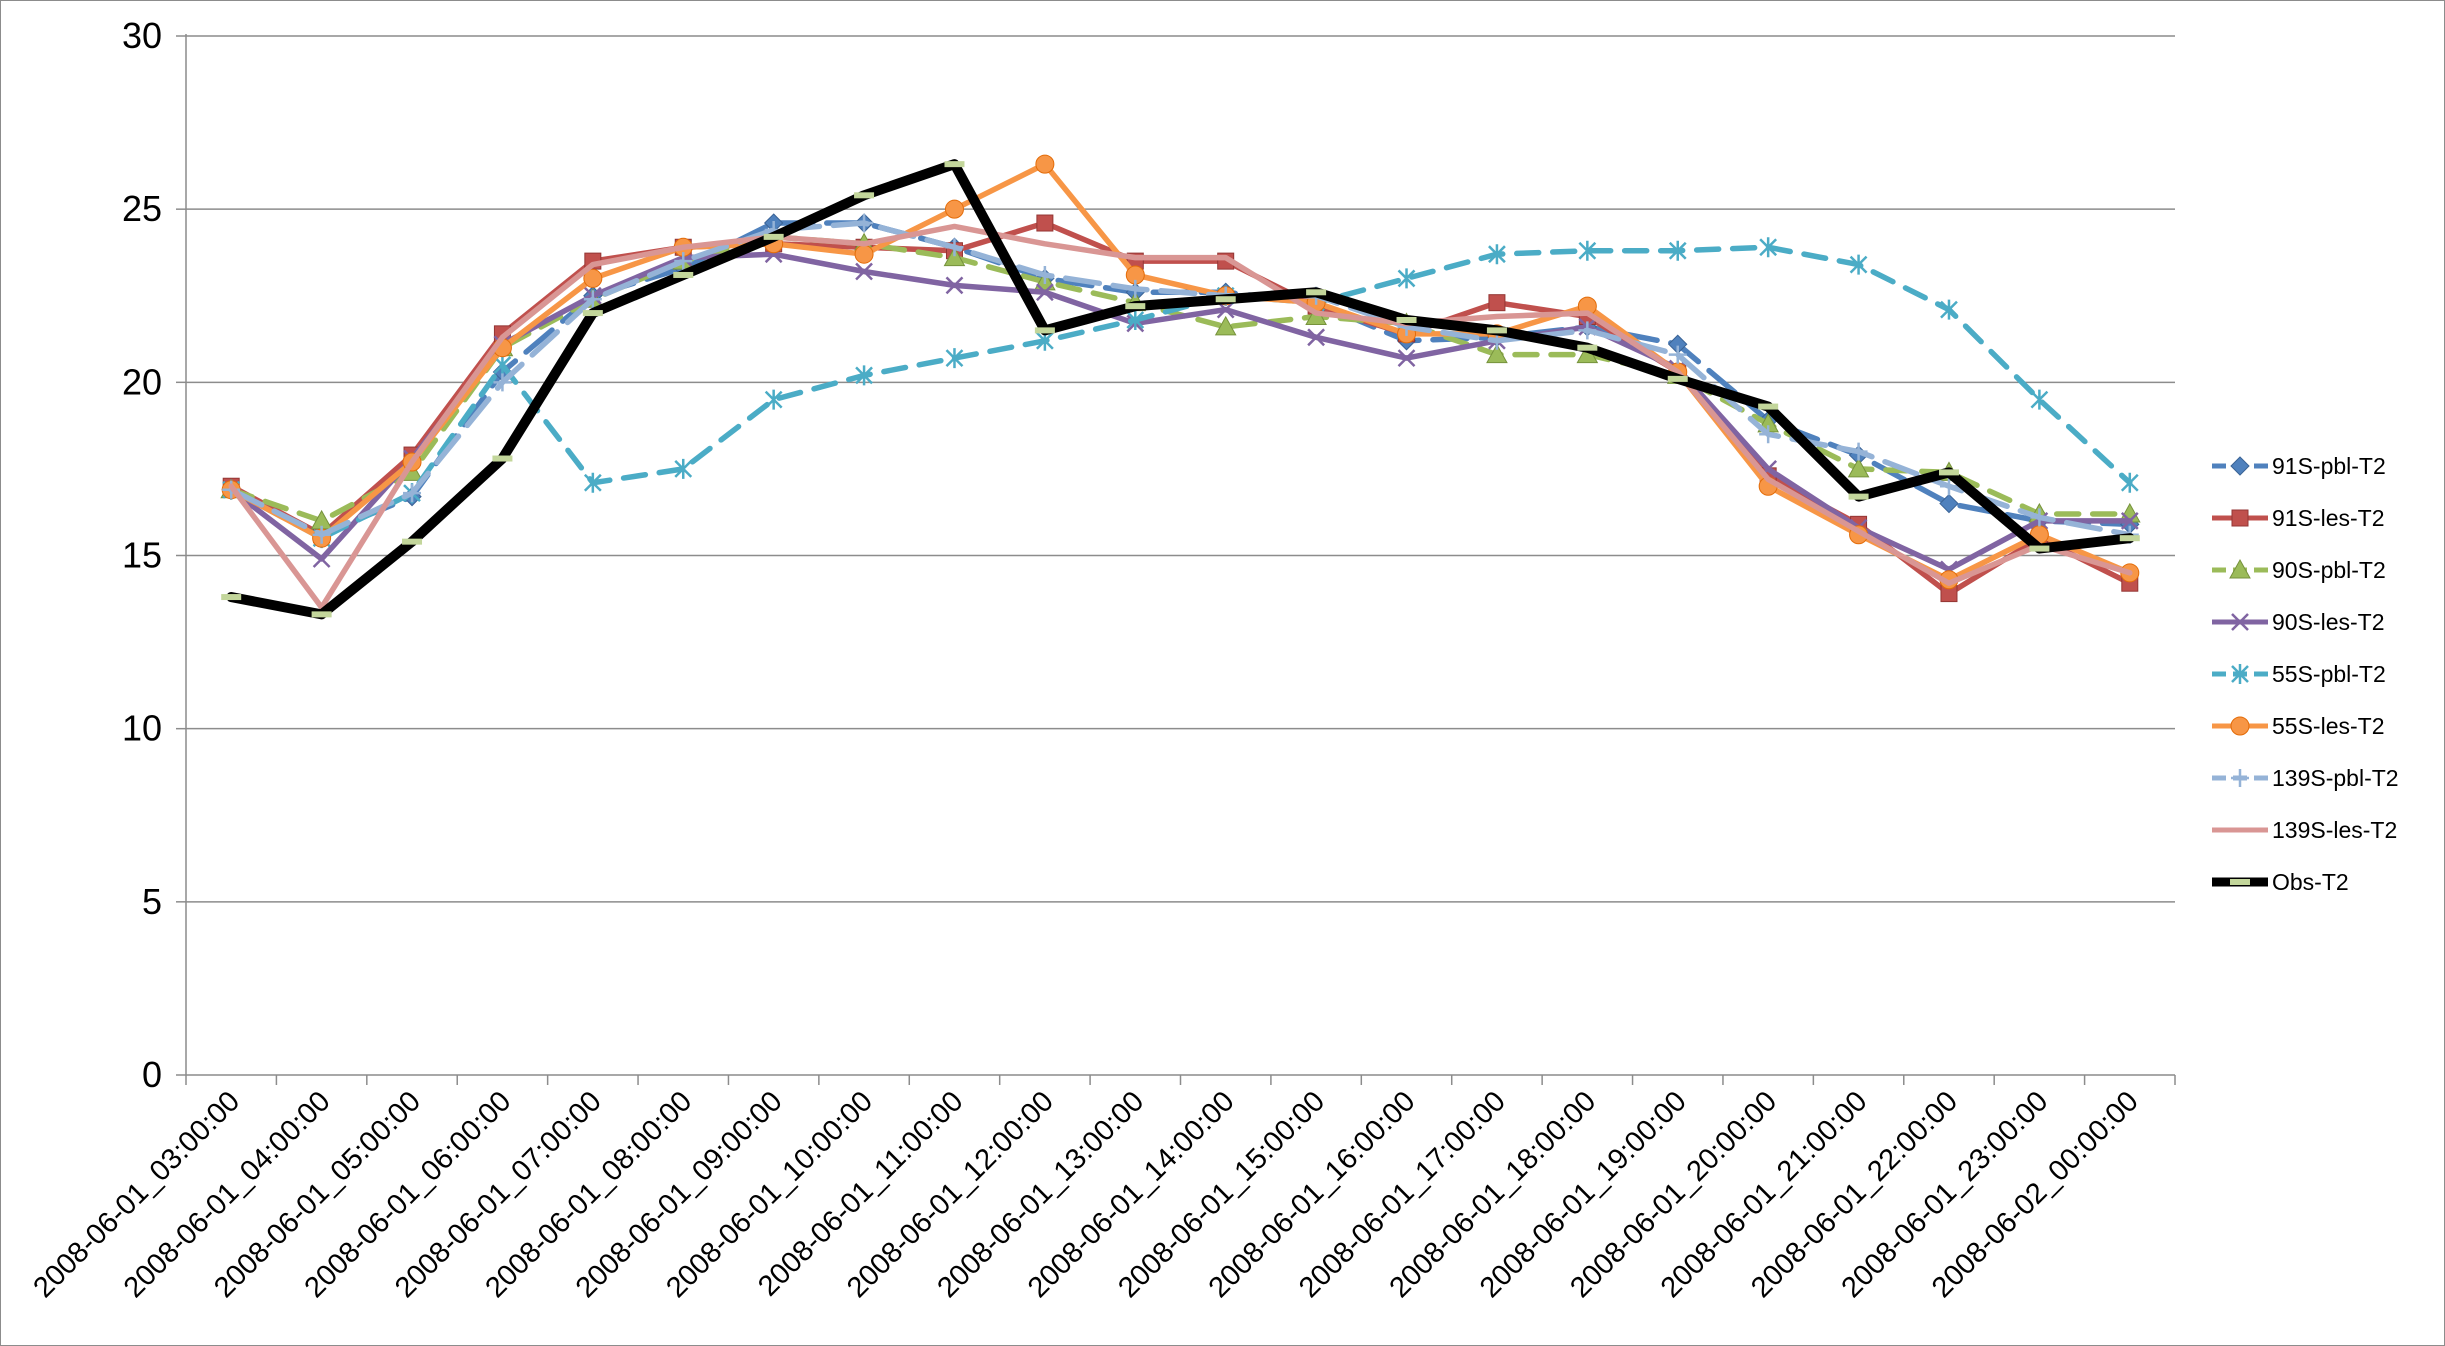 This screenshot has width=2445, height=1346. Describe the element at coordinates (2329, 466) in the screenshot. I see `legend-label: 91S-pbl-T2` at that location.